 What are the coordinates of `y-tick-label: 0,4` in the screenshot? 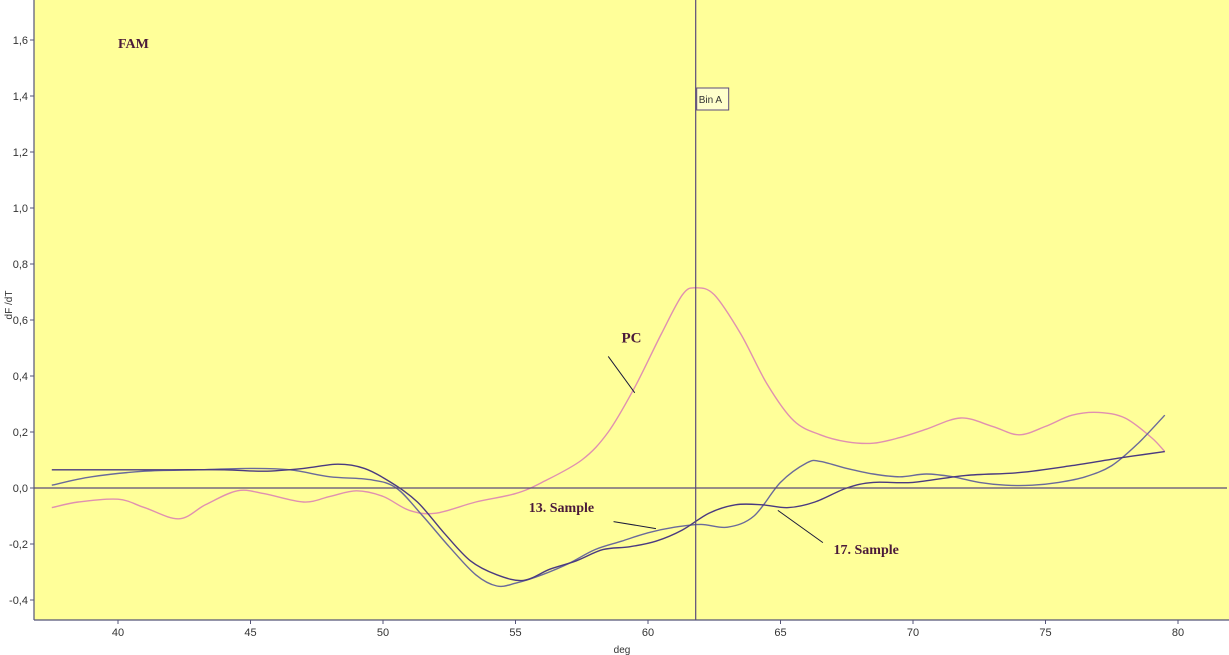 It's located at (20, 377).